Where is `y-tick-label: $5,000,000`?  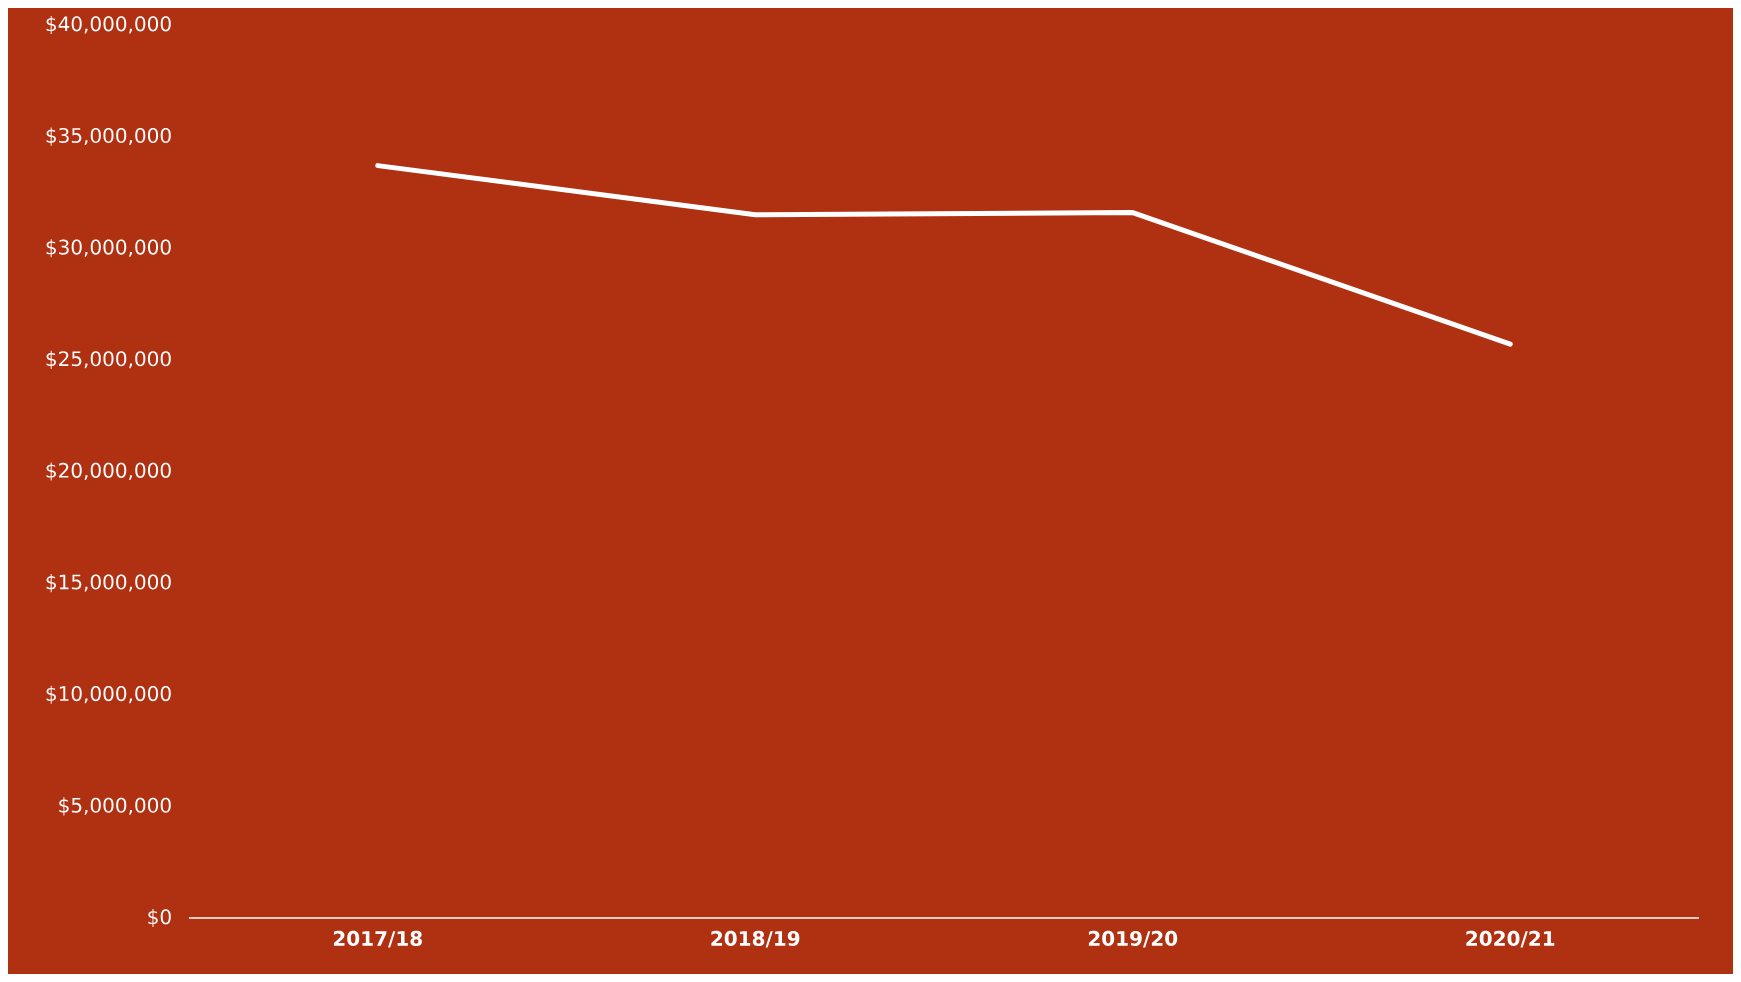 y-tick-label: $5,000,000 is located at coordinates (115, 806).